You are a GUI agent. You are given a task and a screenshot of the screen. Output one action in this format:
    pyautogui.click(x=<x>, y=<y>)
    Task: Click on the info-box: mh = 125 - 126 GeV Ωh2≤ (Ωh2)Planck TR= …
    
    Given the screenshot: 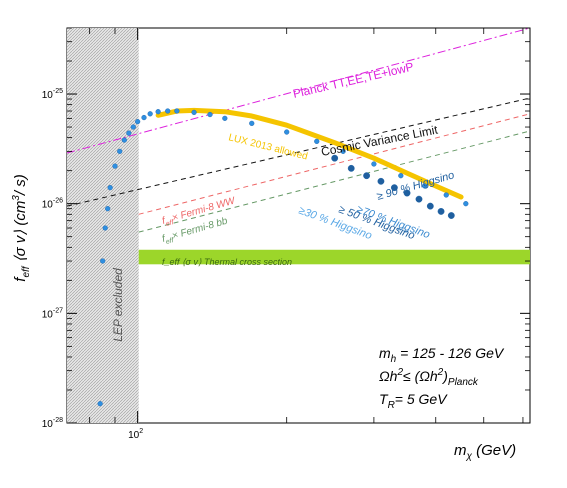 What is the action you would take?
    pyautogui.click(x=442, y=378)
    